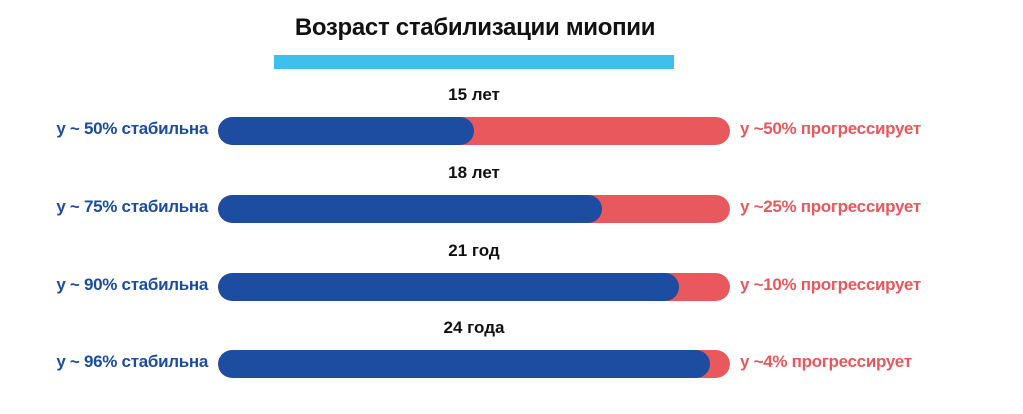 The height and width of the screenshot is (414, 1023). I want to click on stable-label: у ~ 50% стабильна, so click(132, 128).